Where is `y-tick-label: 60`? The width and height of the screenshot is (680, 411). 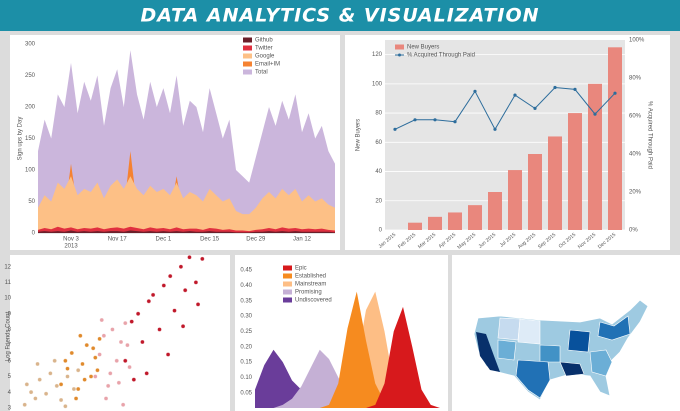
y-tick-label: 60 is located at coordinates (378, 143).